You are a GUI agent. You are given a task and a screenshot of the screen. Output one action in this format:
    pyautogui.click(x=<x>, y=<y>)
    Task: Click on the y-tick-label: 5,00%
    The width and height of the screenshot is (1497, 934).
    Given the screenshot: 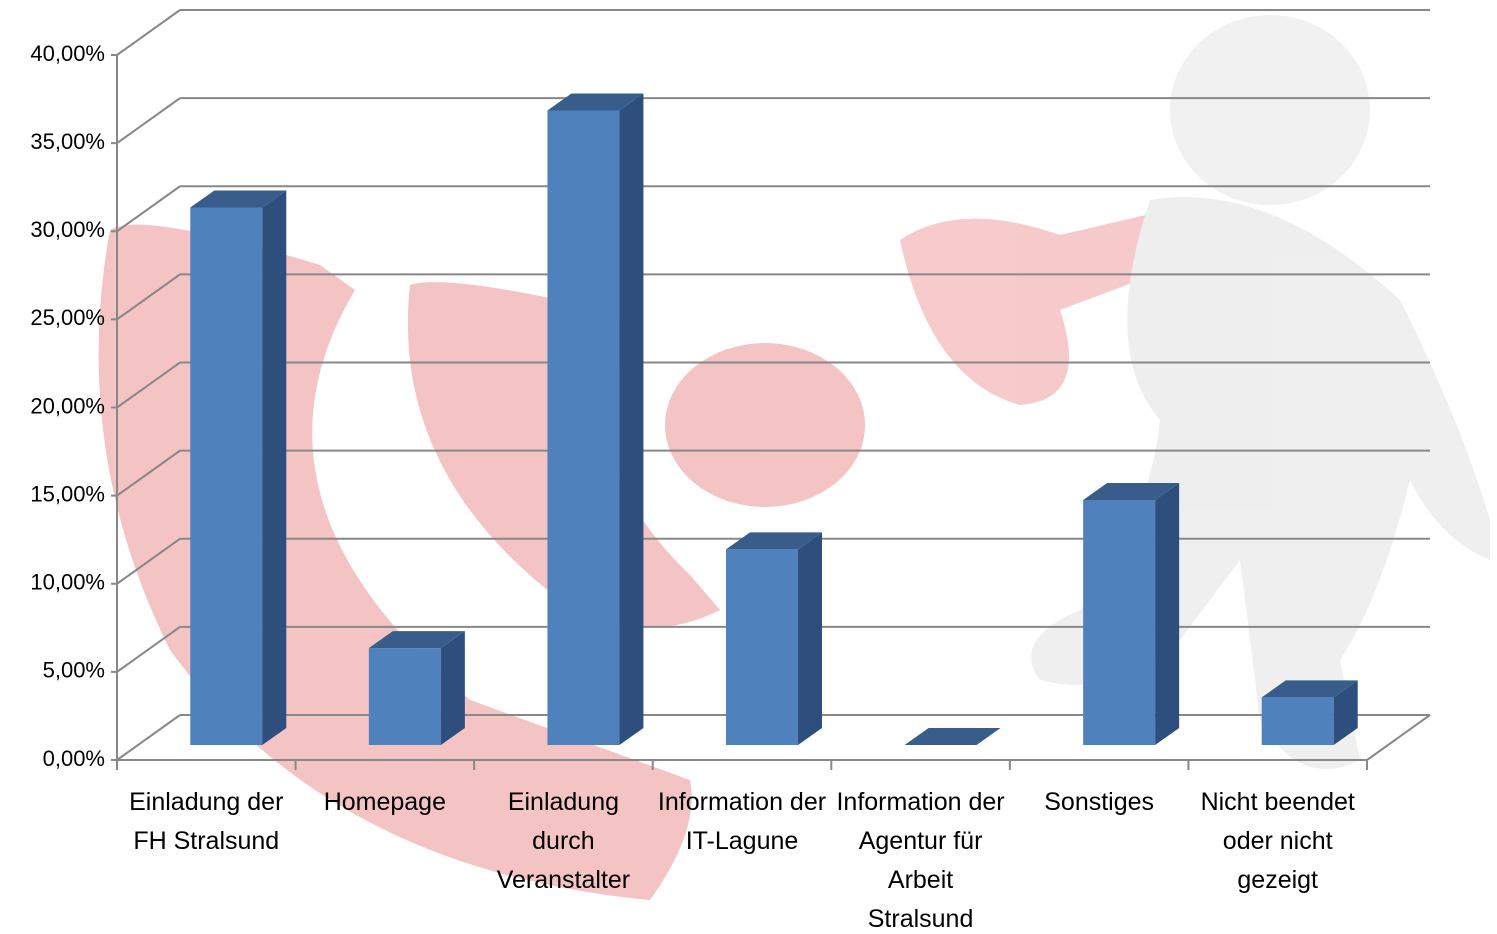 What is the action you would take?
    pyautogui.click(x=74, y=670)
    